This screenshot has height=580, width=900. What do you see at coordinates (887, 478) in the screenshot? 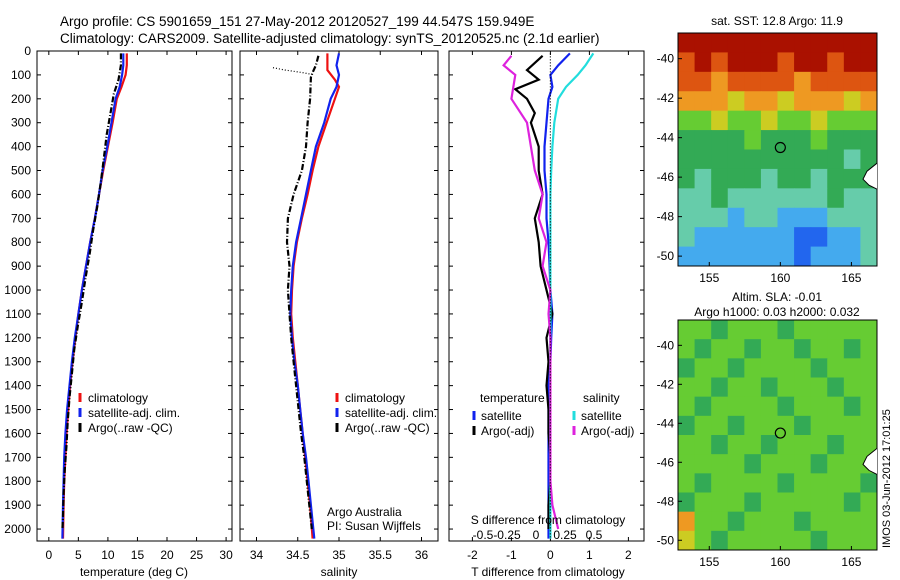
I see `imos-timestamp: IMOS 03-Jun-2012 17:01:25` at bounding box center [887, 478].